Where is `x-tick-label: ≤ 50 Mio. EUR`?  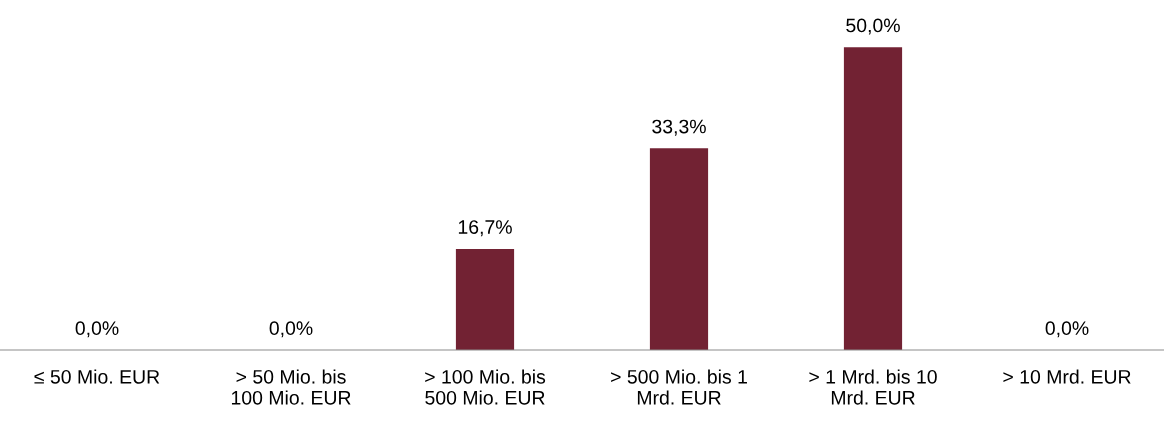 x-tick-label: ≤ 50 Mio. EUR is located at coordinates (97, 376).